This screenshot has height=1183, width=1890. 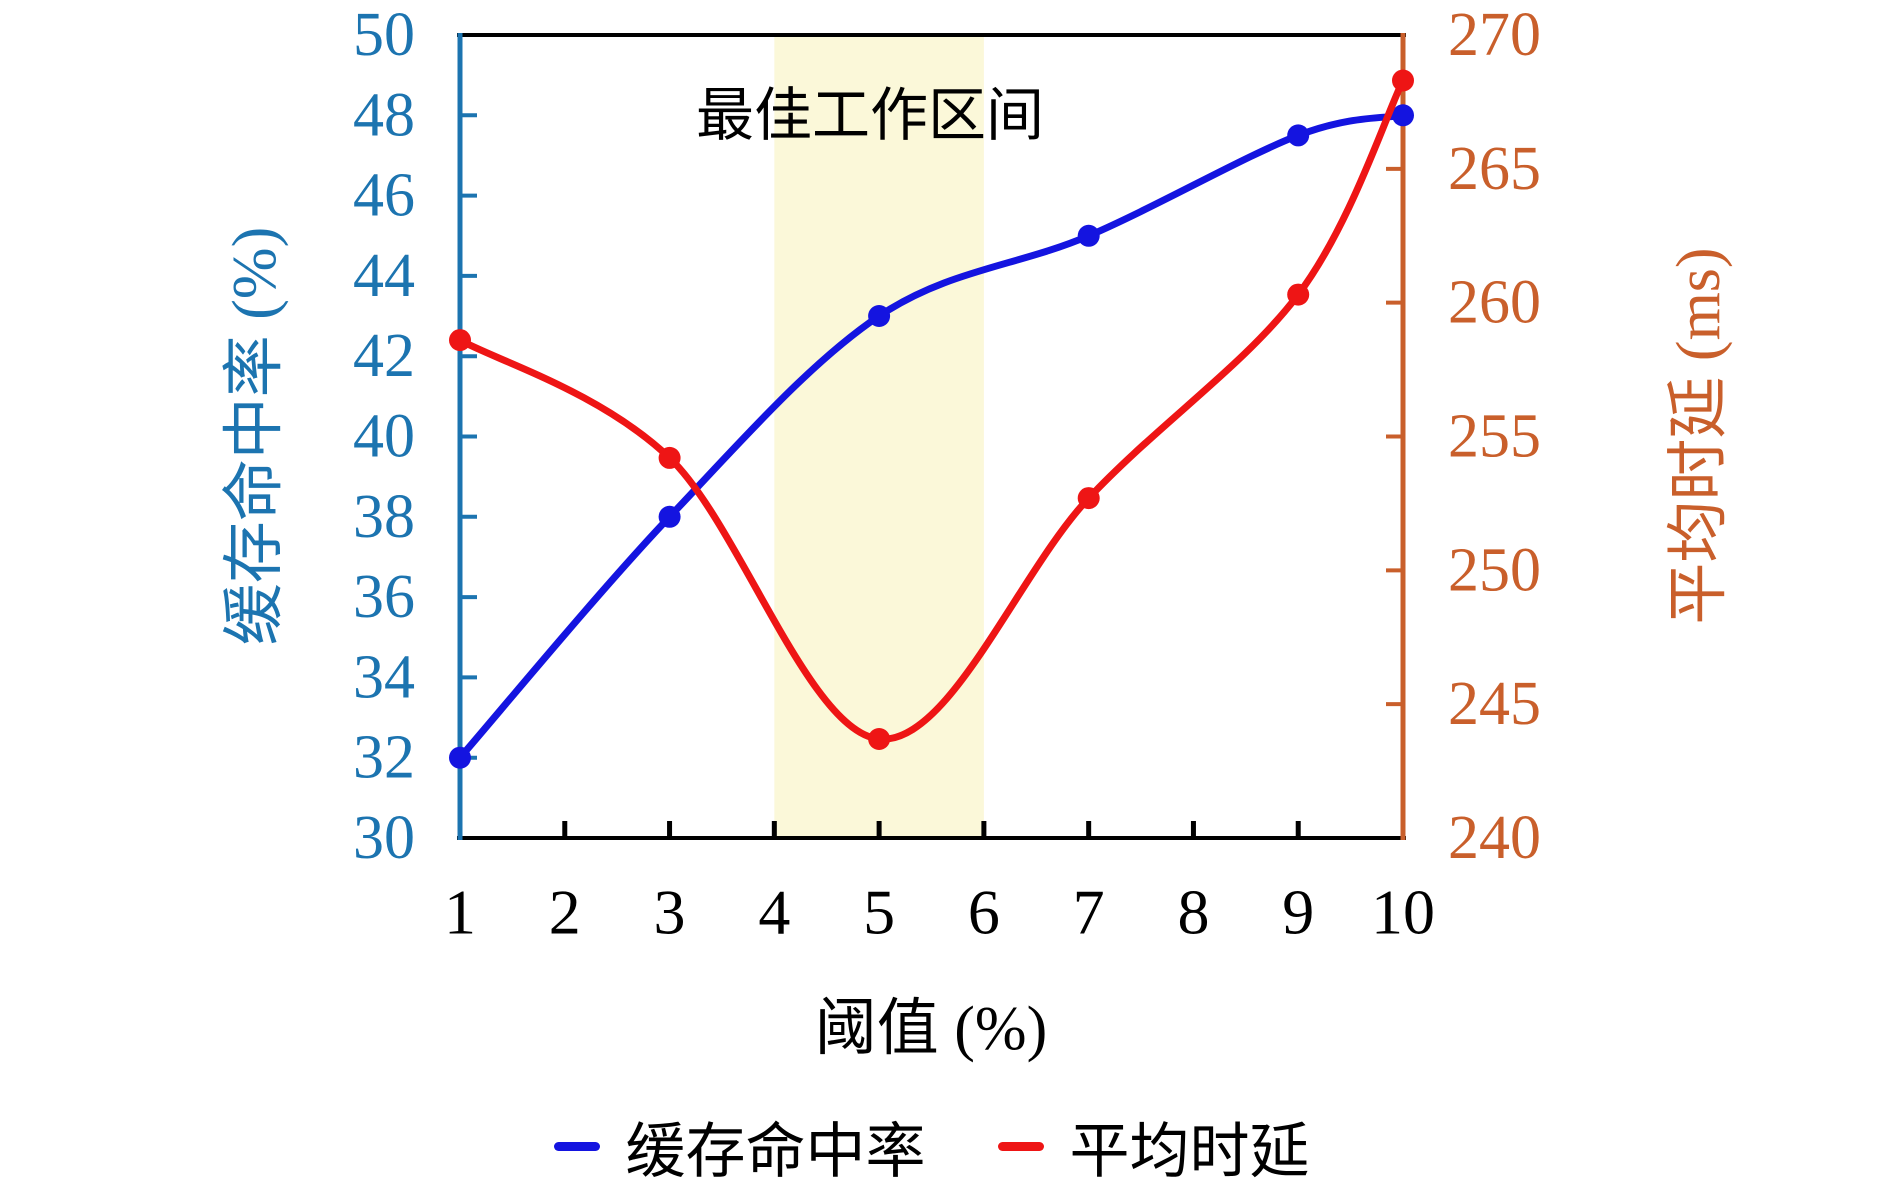 What do you see at coordinates (1494, 303) in the screenshot?
I see `right-axis-tick-label: 260` at bounding box center [1494, 303].